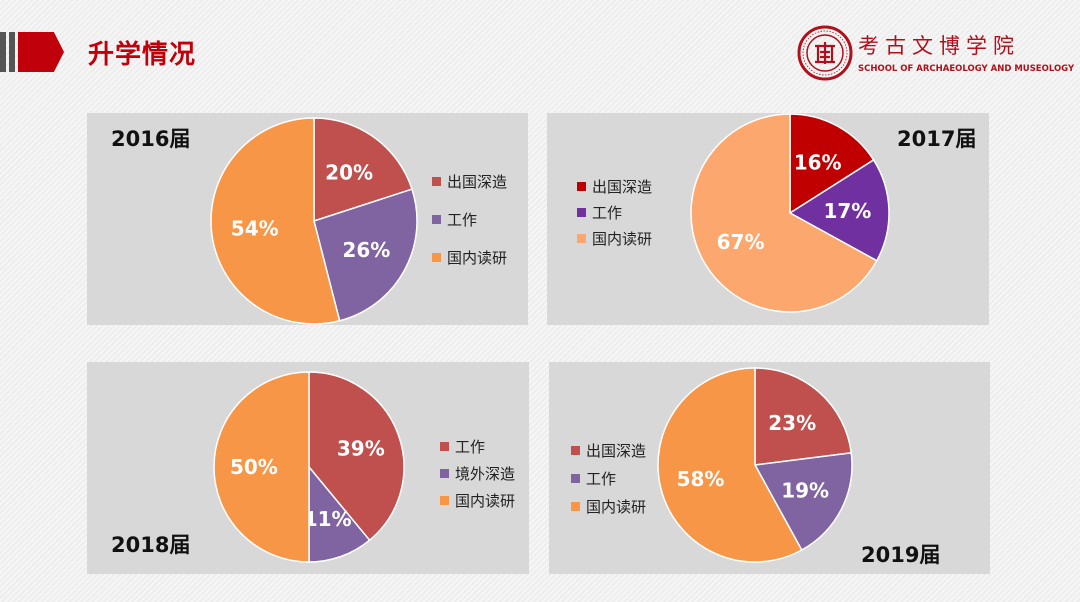  I want to click on chart-panel-2016: 20% 26% 54% 2016届 出国深造工作国内读研, so click(307, 219).